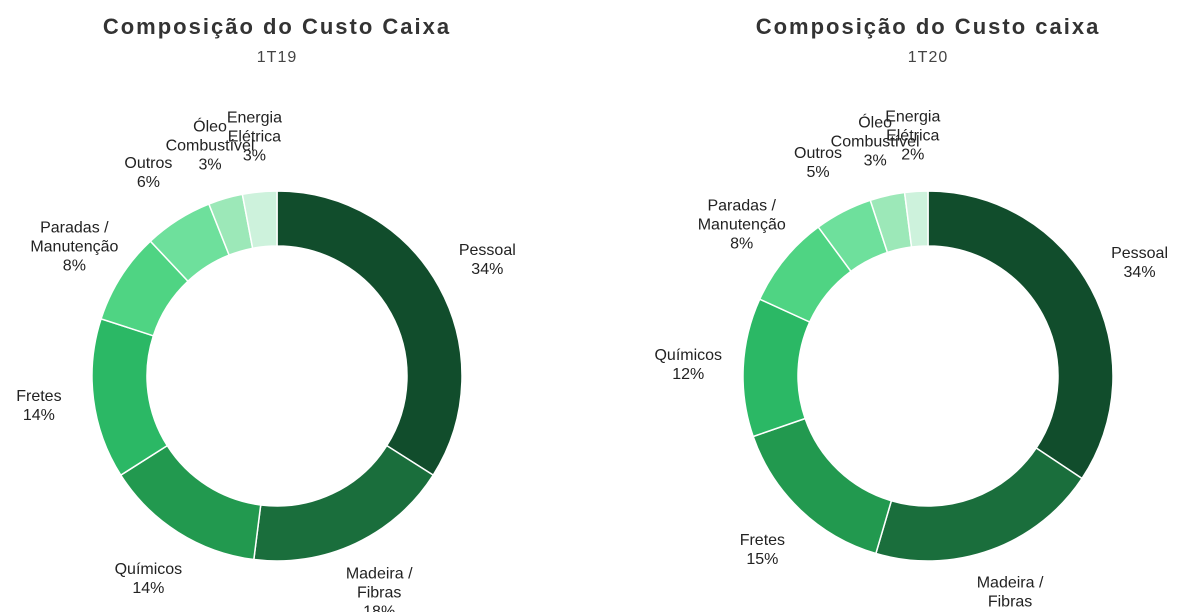  I want to click on value-label: 12%, so click(688, 374).